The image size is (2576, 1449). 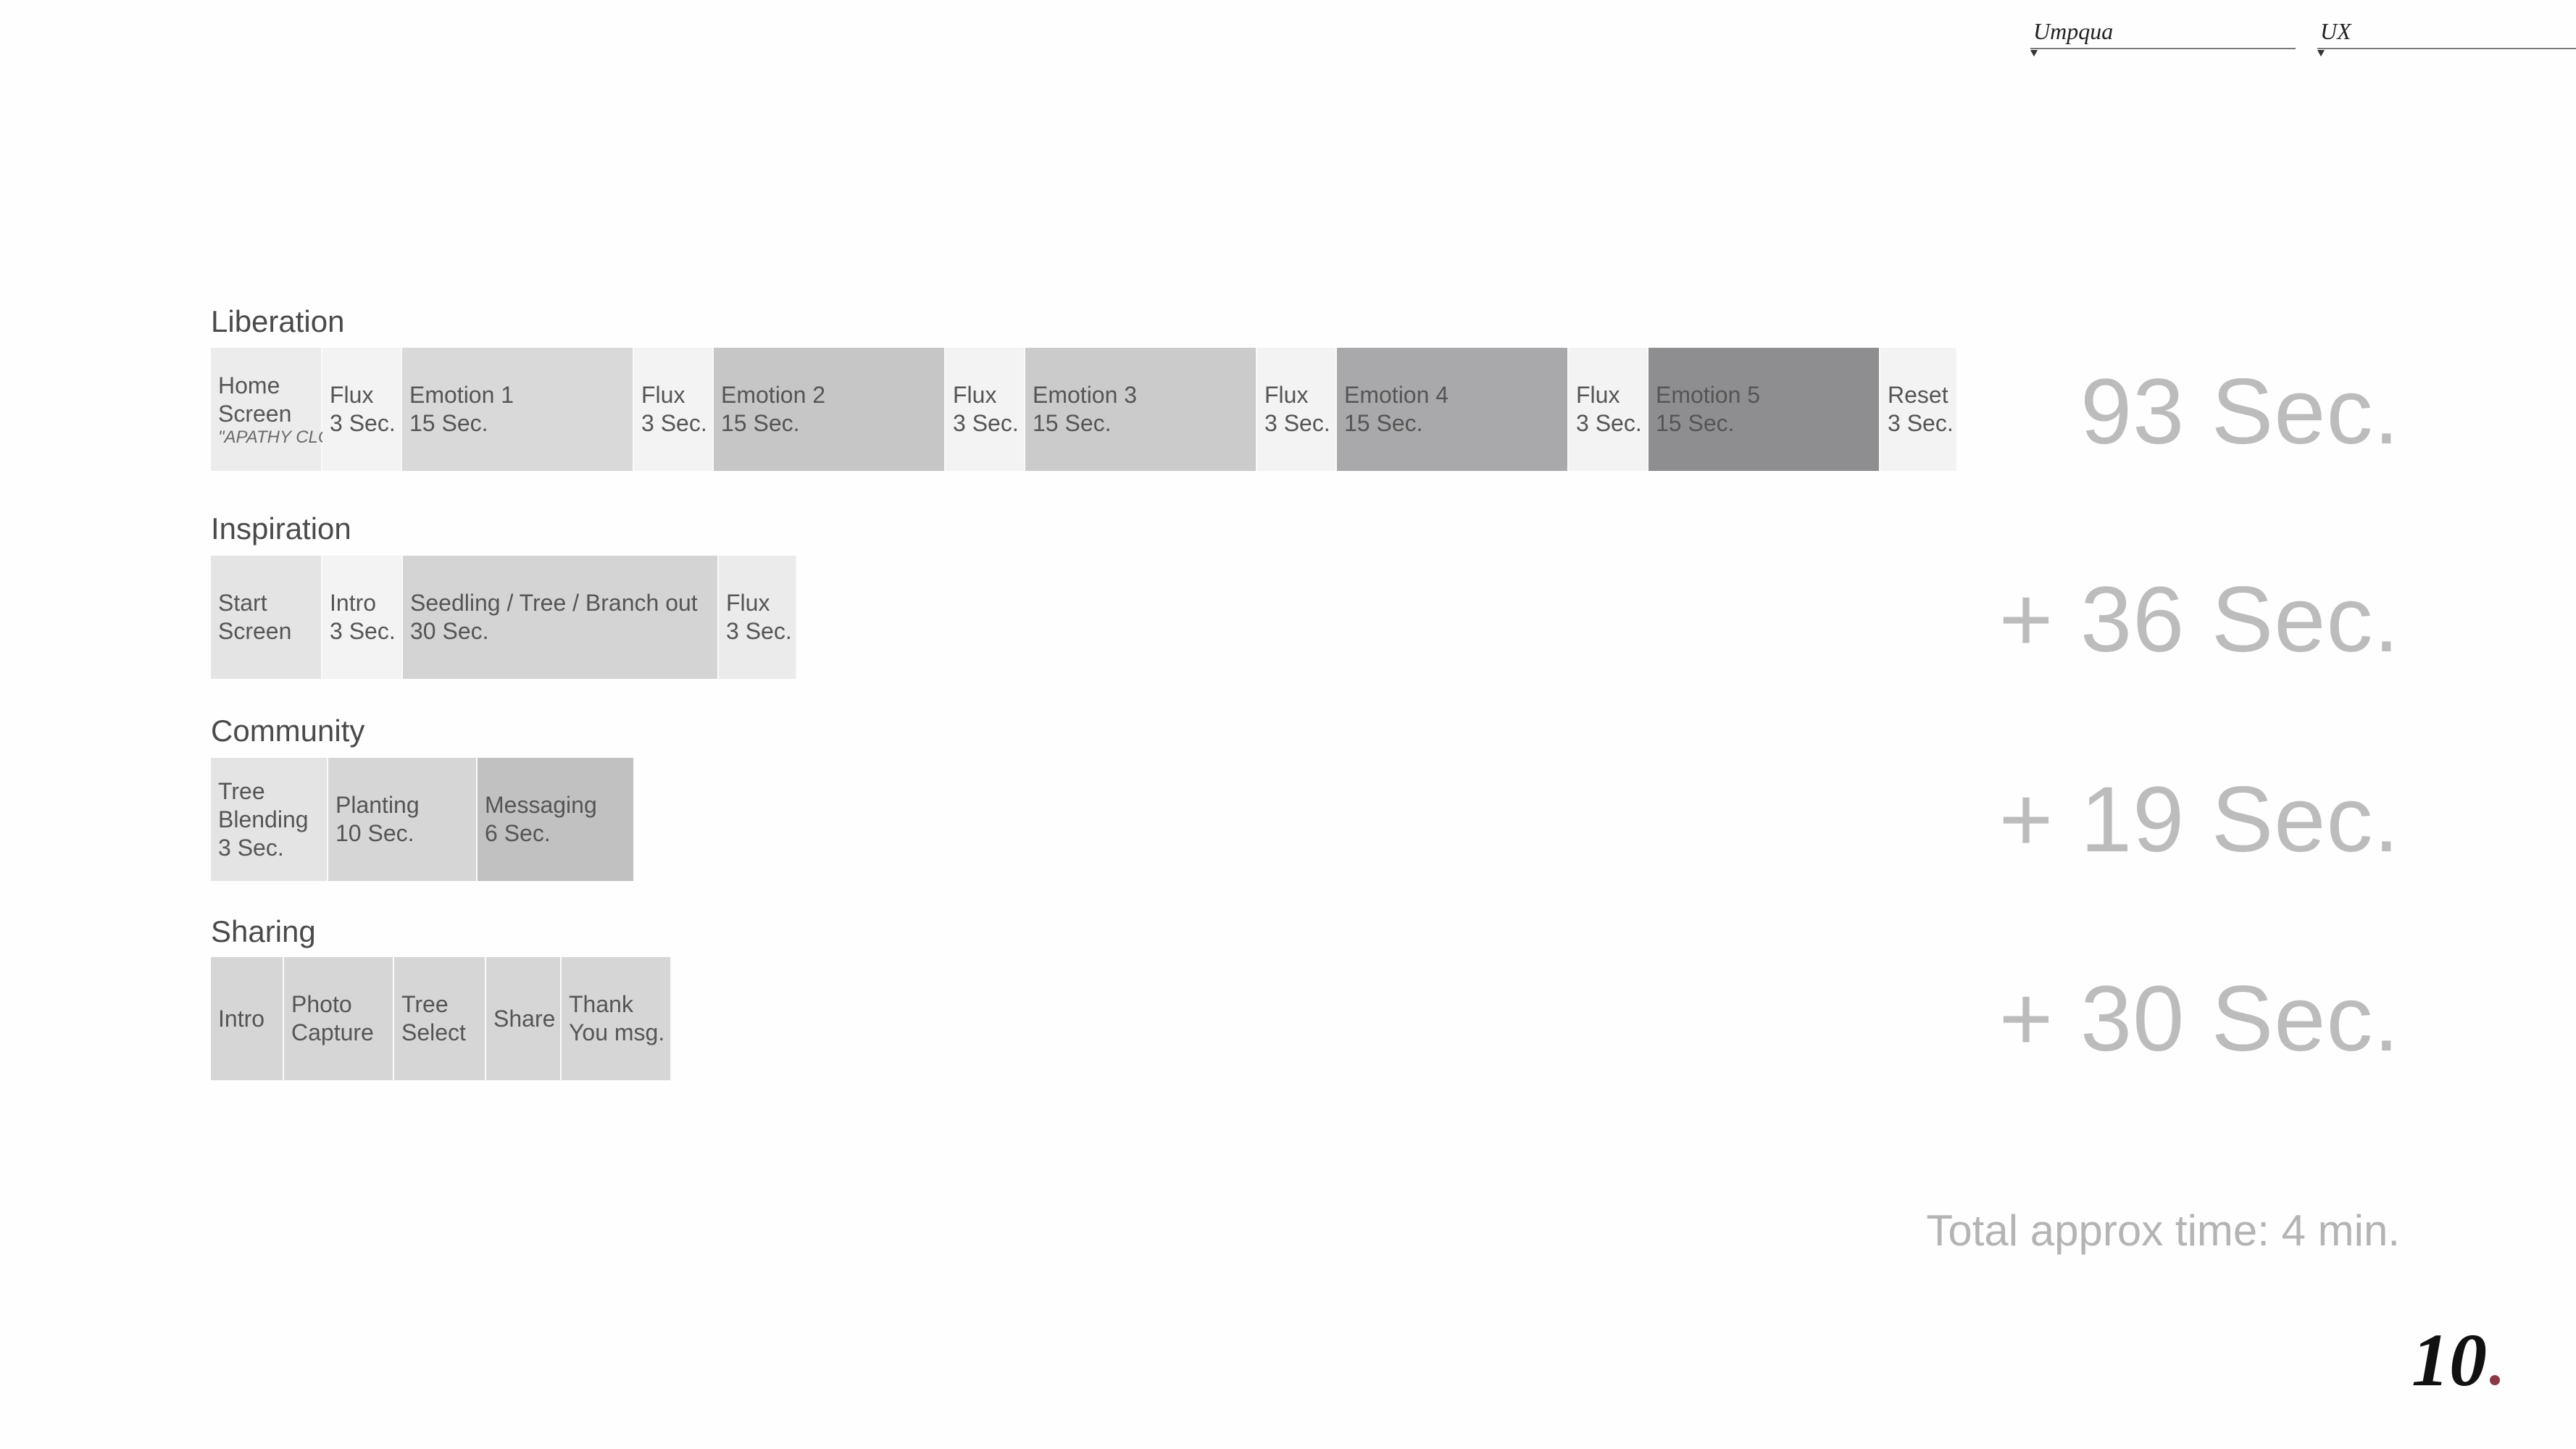 What do you see at coordinates (1453, 410) in the screenshot?
I see `segment-liberation-8: Emotion 4 15 Sec.` at bounding box center [1453, 410].